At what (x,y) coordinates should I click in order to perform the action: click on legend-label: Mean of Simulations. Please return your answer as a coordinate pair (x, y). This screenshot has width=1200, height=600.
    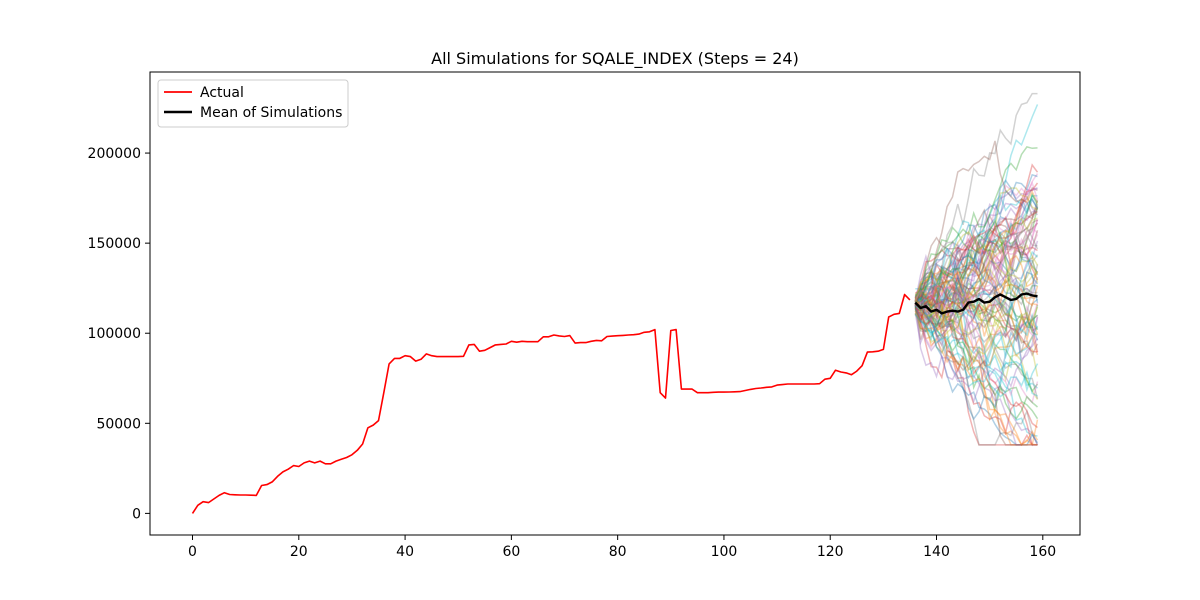
    Looking at the image, I should click on (271, 113).